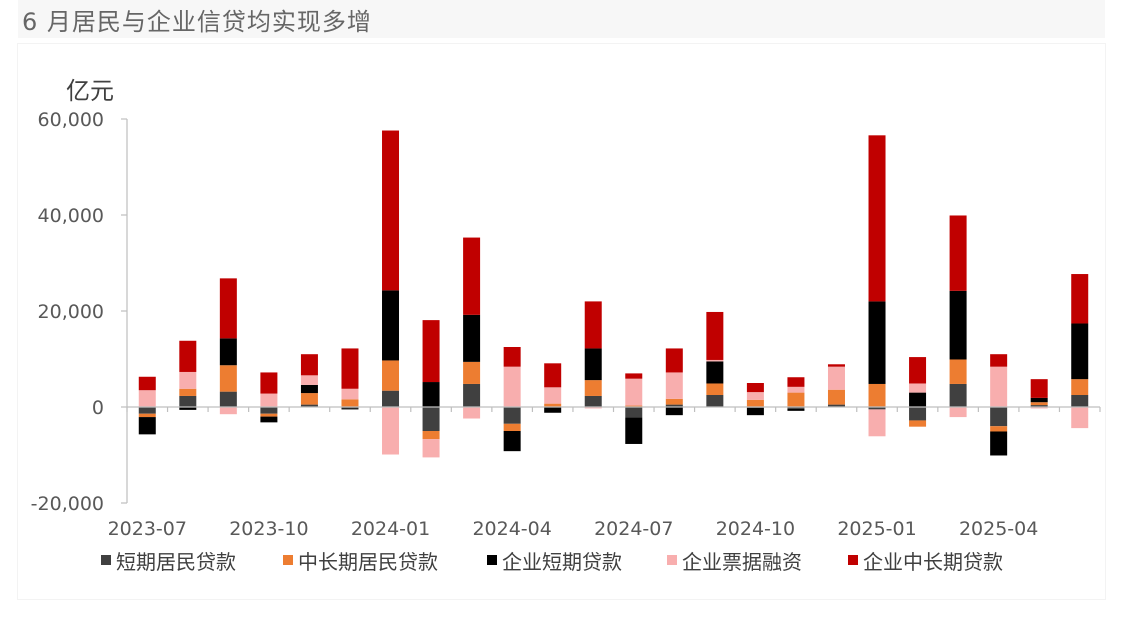 Image resolution: width=1148 pixels, height=617 pixels. Describe the element at coordinates (633, 529) in the screenshot. I see `x-tick-label: 2024-07` at that location.